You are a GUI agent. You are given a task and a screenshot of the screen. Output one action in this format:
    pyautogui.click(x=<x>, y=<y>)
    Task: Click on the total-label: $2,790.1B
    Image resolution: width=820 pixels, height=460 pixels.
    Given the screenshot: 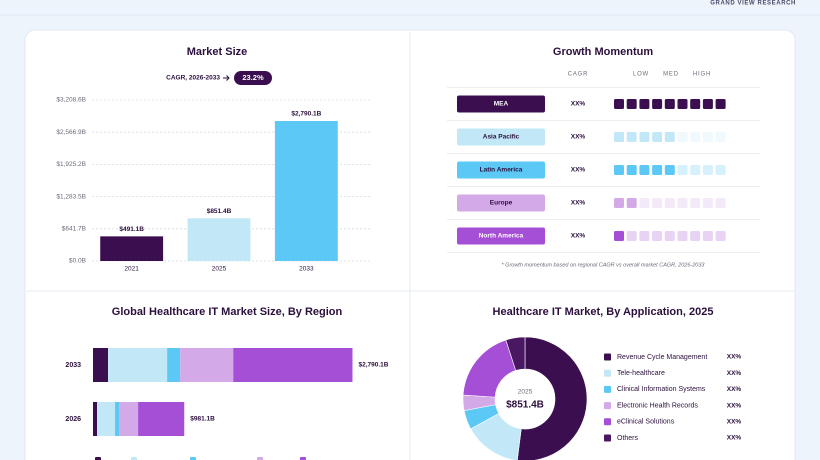 What is the action you would take?
    pyautogui.click(x=373, y=365)
    